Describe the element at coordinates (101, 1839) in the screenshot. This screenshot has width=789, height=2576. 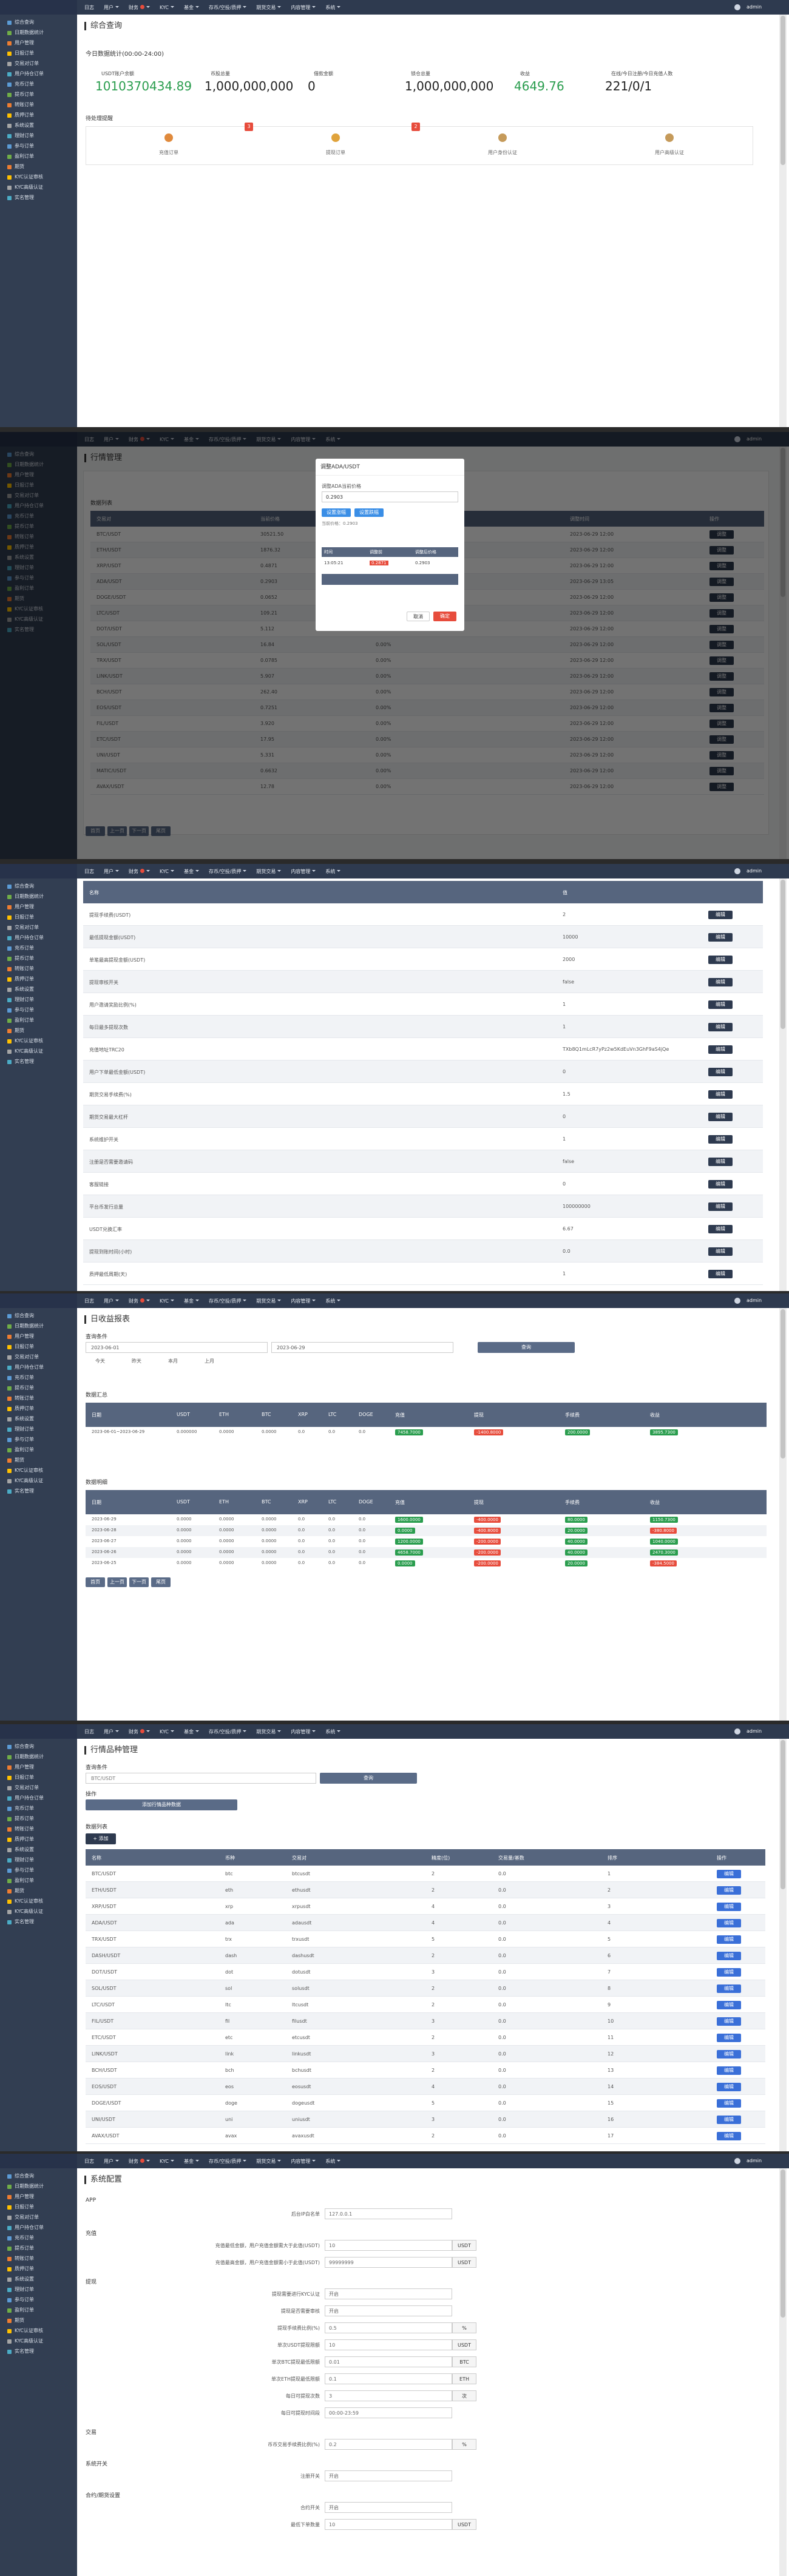
I see `add-button: + 添加` at that location.